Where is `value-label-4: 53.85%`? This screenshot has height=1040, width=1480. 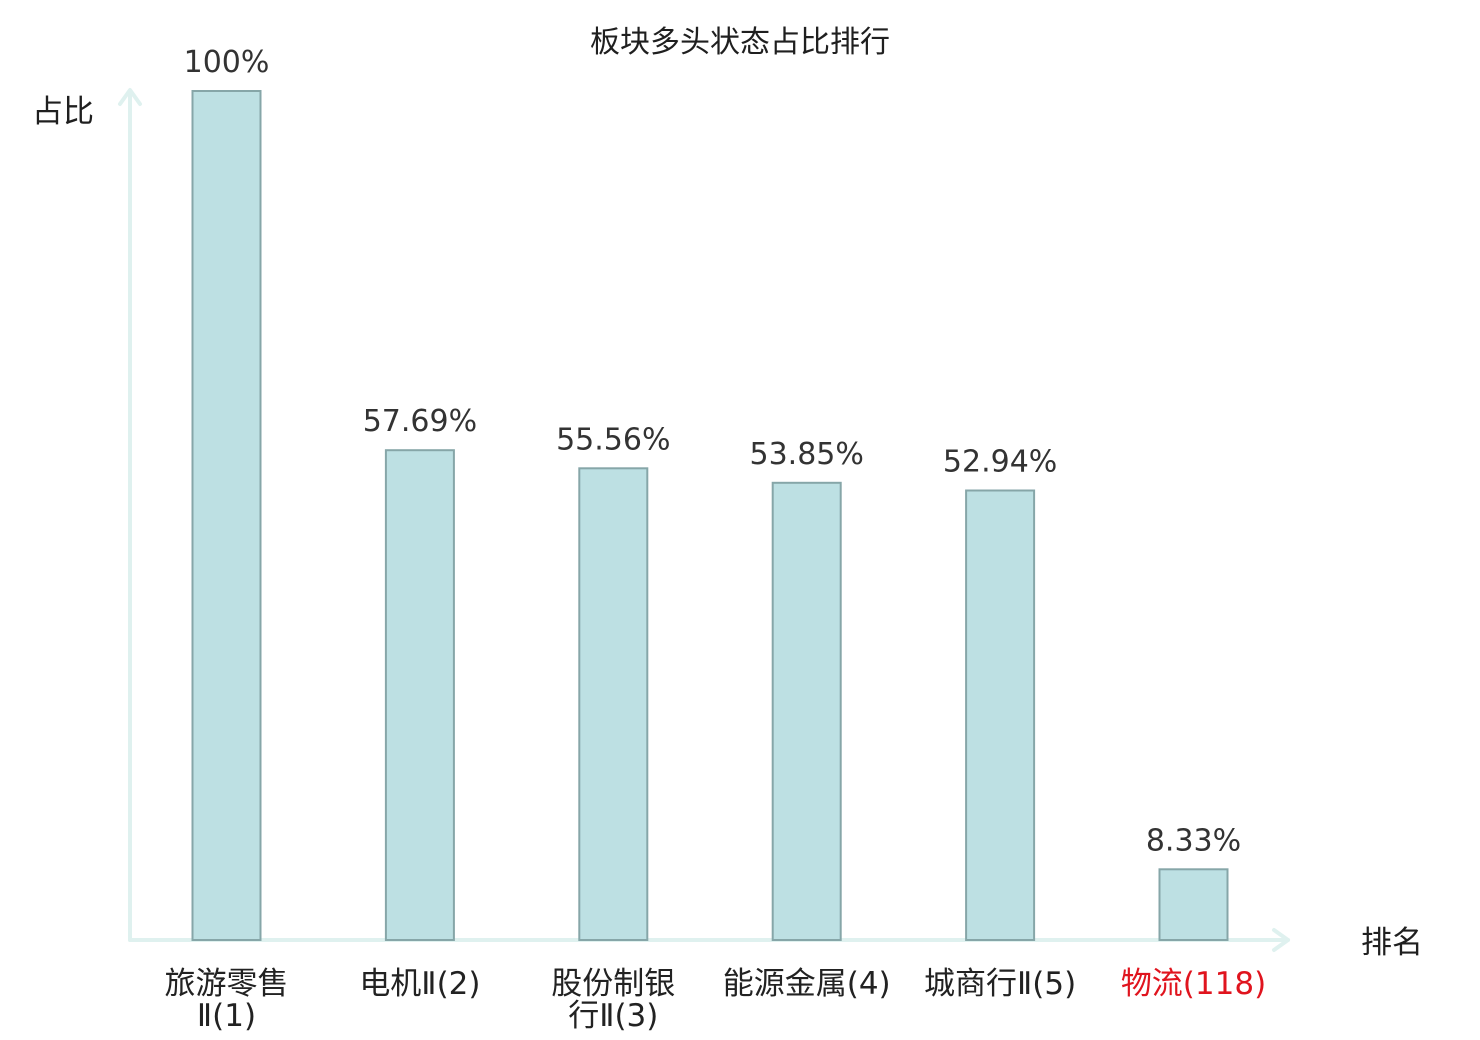
value-label-4: 53.85% is located at coordinates (807, 454).